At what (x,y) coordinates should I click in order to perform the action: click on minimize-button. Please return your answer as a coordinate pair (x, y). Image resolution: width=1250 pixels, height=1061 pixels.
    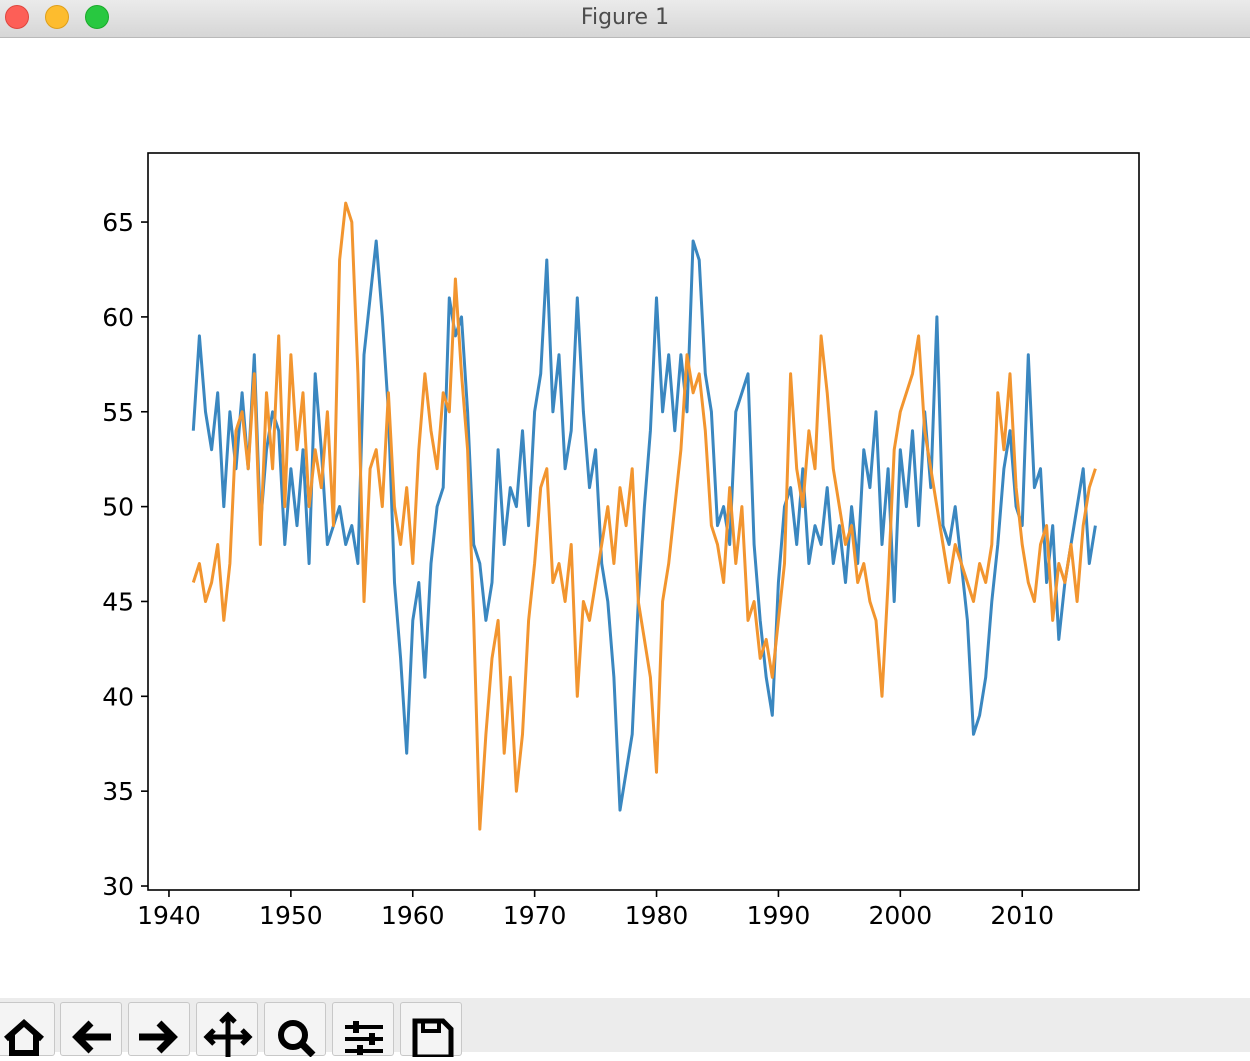
    Looking at the image, I should click on (57, 17).